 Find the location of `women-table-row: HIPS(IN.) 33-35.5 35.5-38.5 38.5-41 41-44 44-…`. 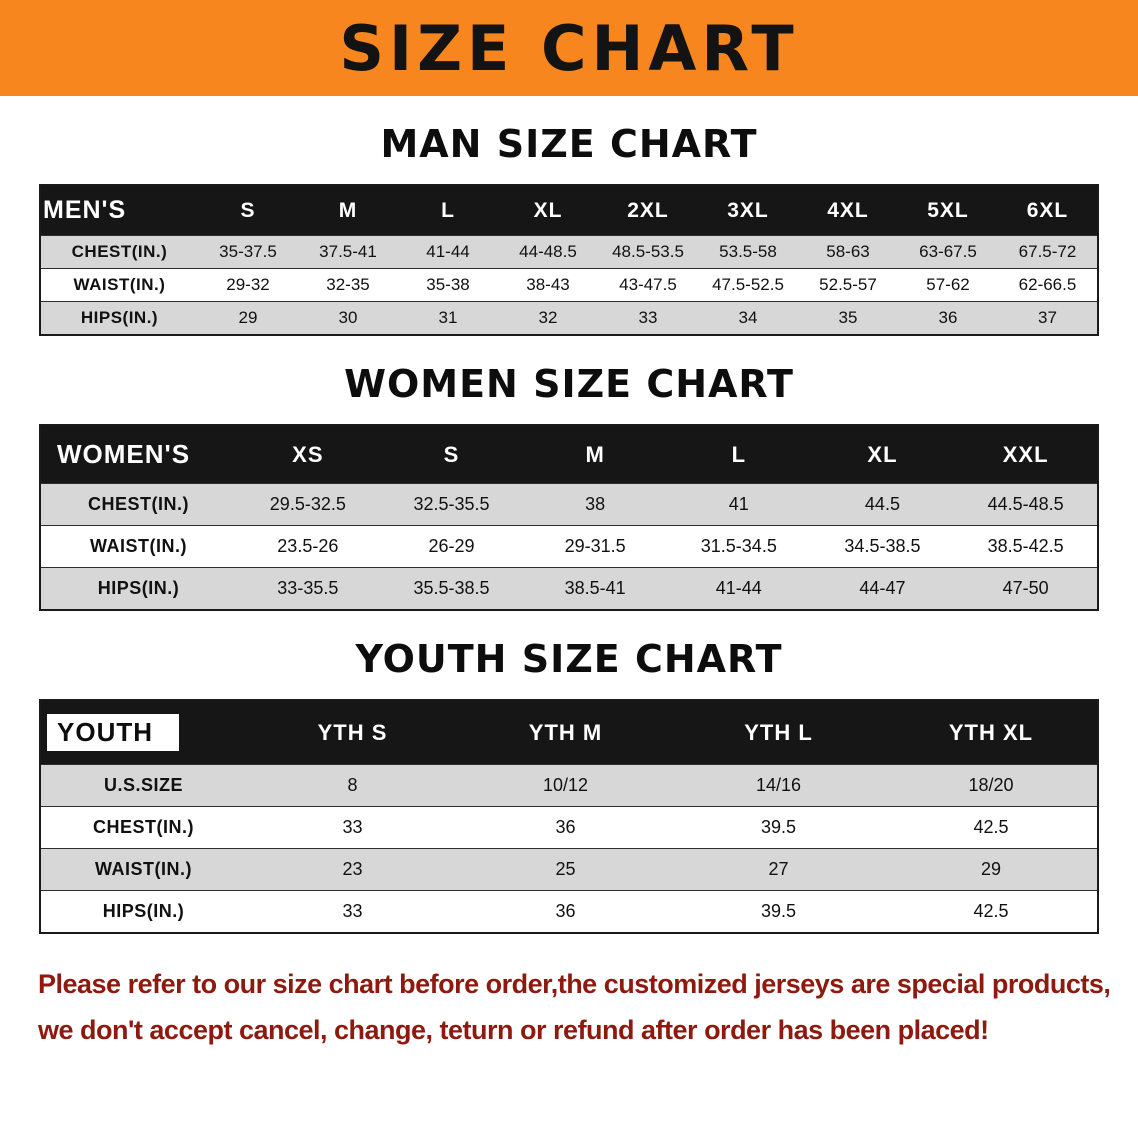

women-table-row: HIPS(IN.) 33-35.5 35.5-38.5 38.5-41 41-44 44-… is located at coordinates (569, 588).